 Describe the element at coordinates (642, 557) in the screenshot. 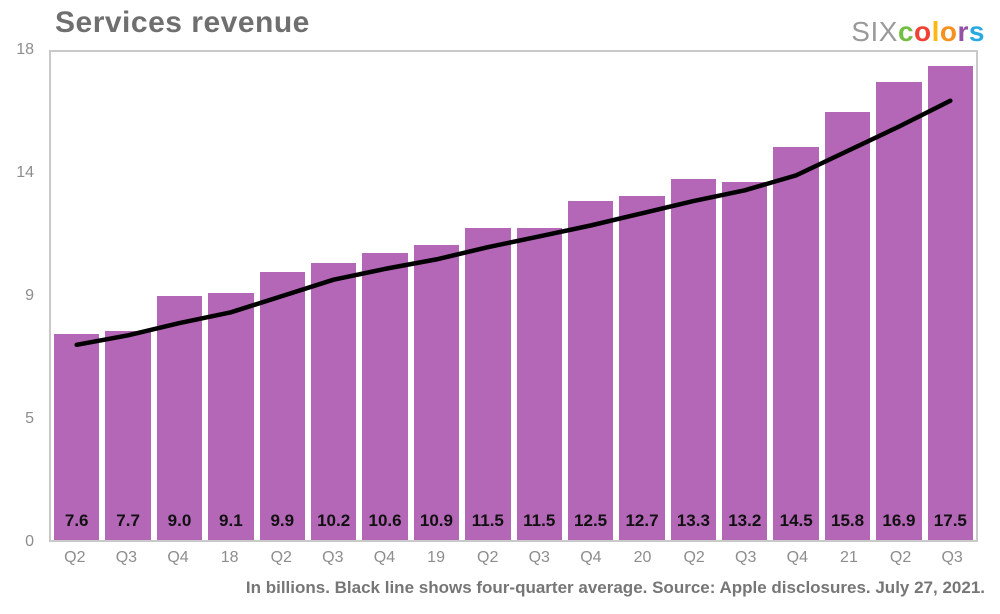

I see `x-tick-label: 20` at that location.